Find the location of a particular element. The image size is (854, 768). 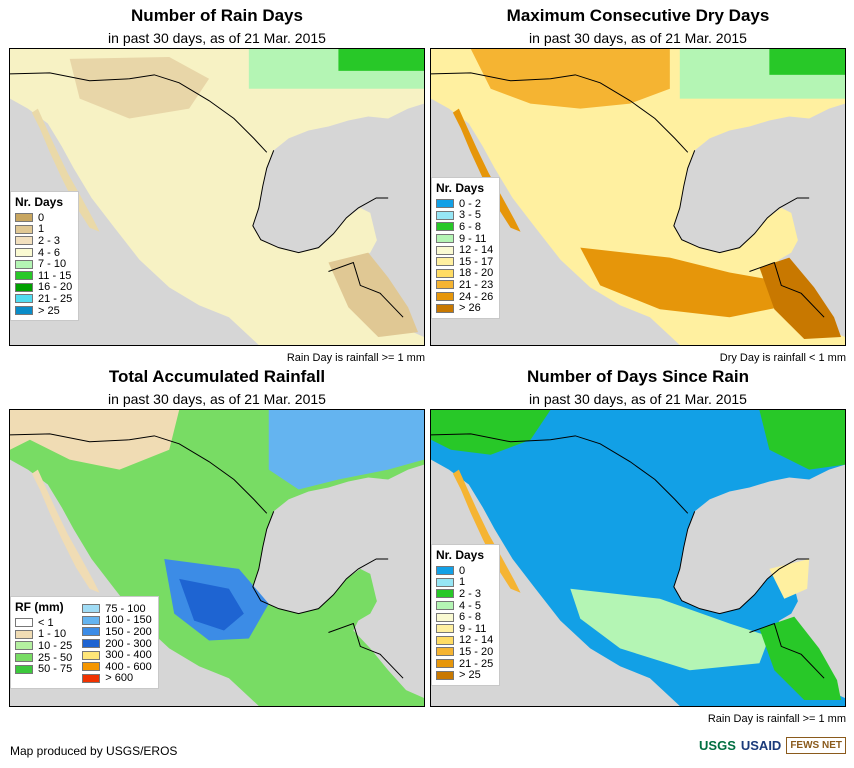

legend-row: 100 - 150 is located at coordinates (117, 620).